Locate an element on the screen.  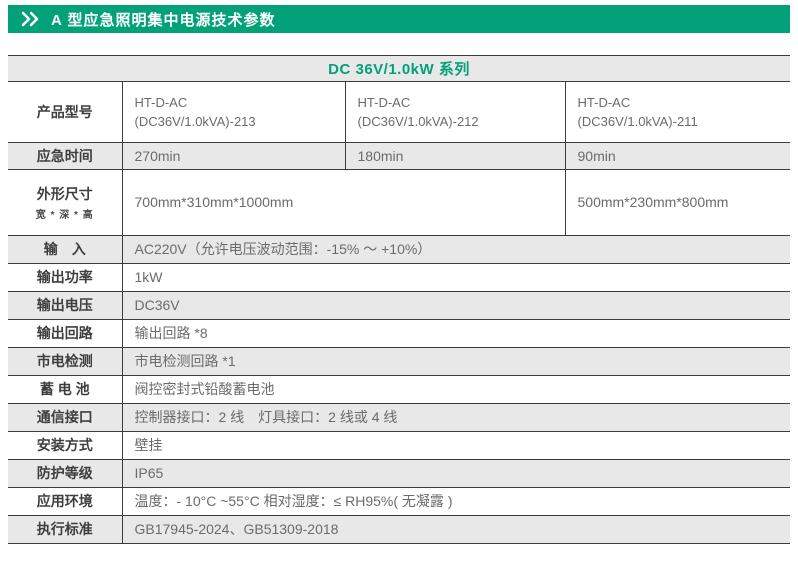
value-cell: AC220V（允许电压波动范围：-15% ～ +10%） is located at coordinates (283, 249).